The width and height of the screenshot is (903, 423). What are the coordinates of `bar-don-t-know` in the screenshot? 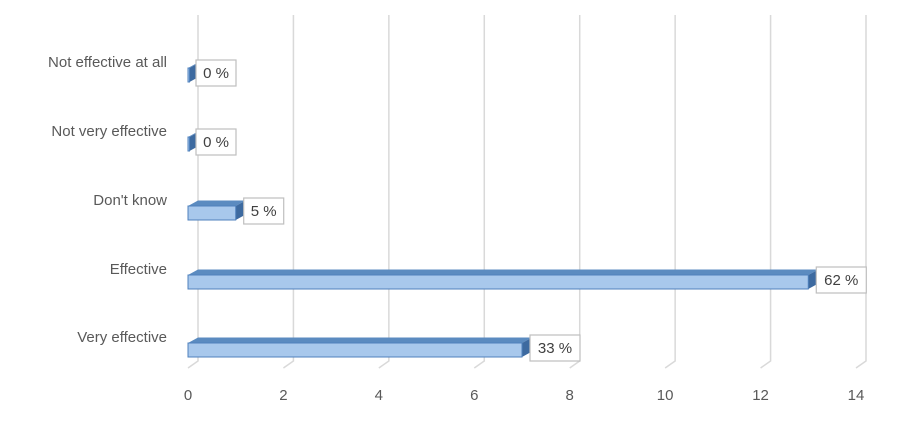 It's located at (216, 210).